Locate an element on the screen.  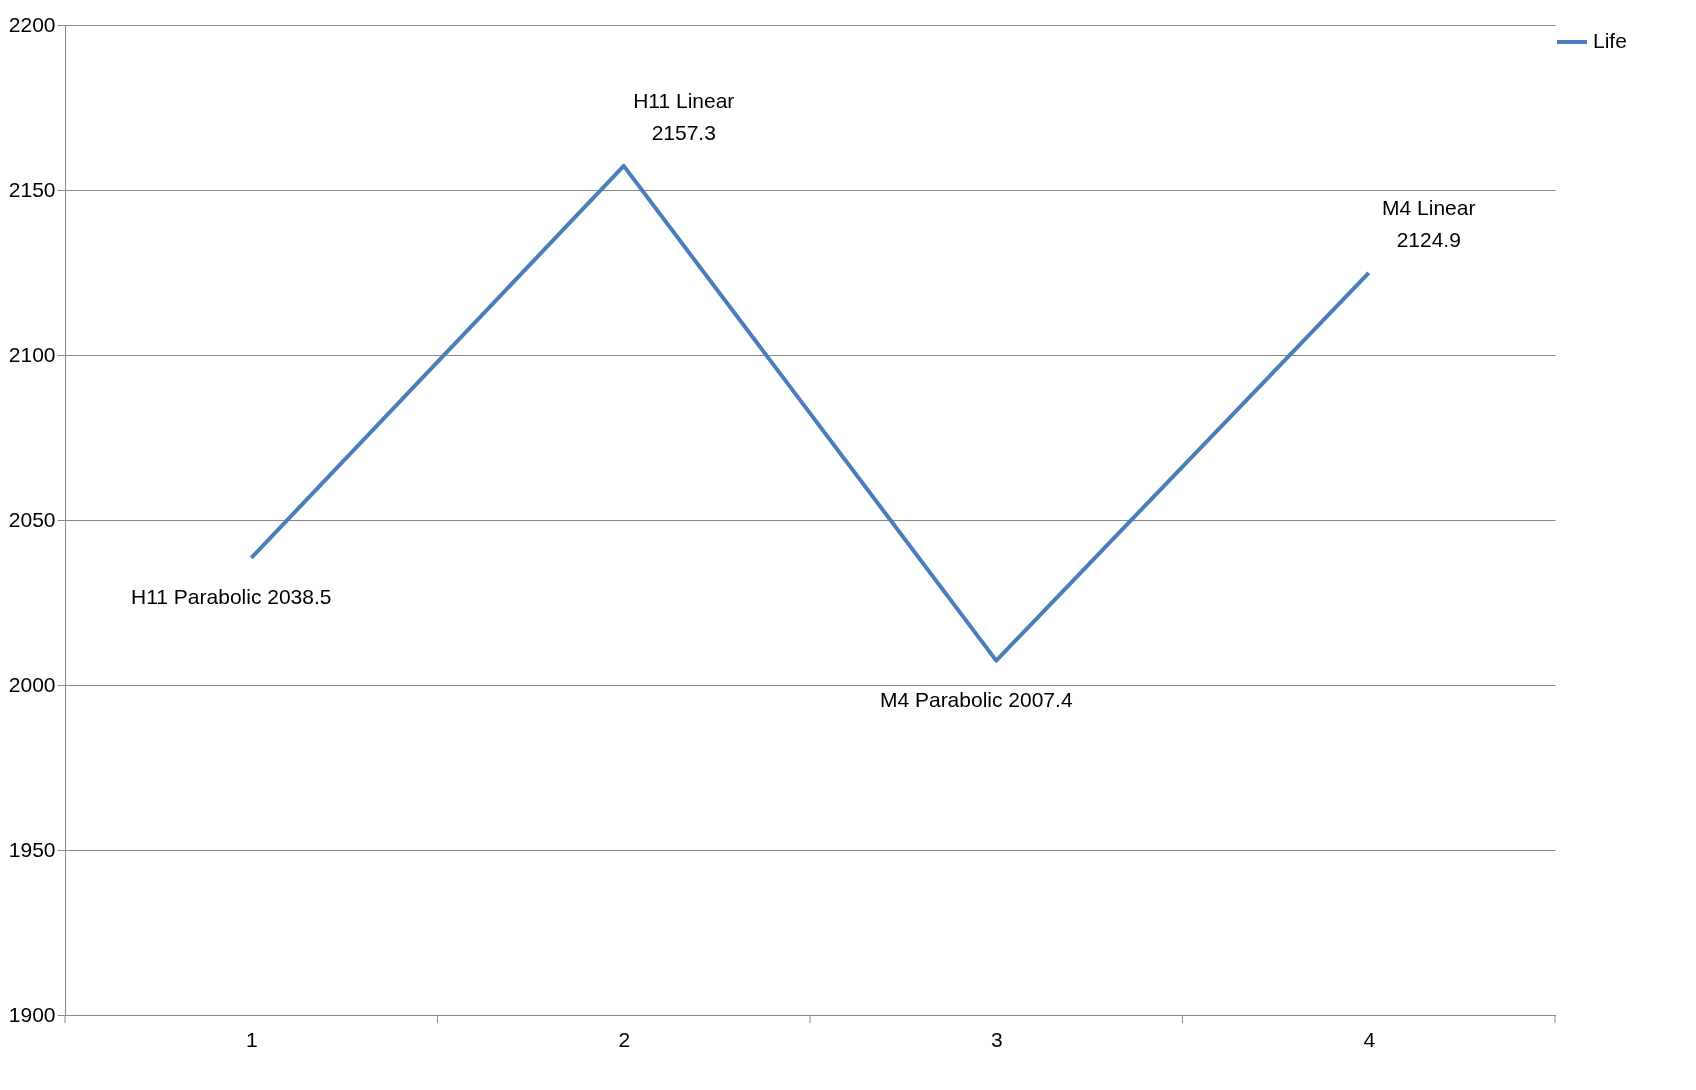
x-tick-label: 4 is located at coordinates (1369, 1039).